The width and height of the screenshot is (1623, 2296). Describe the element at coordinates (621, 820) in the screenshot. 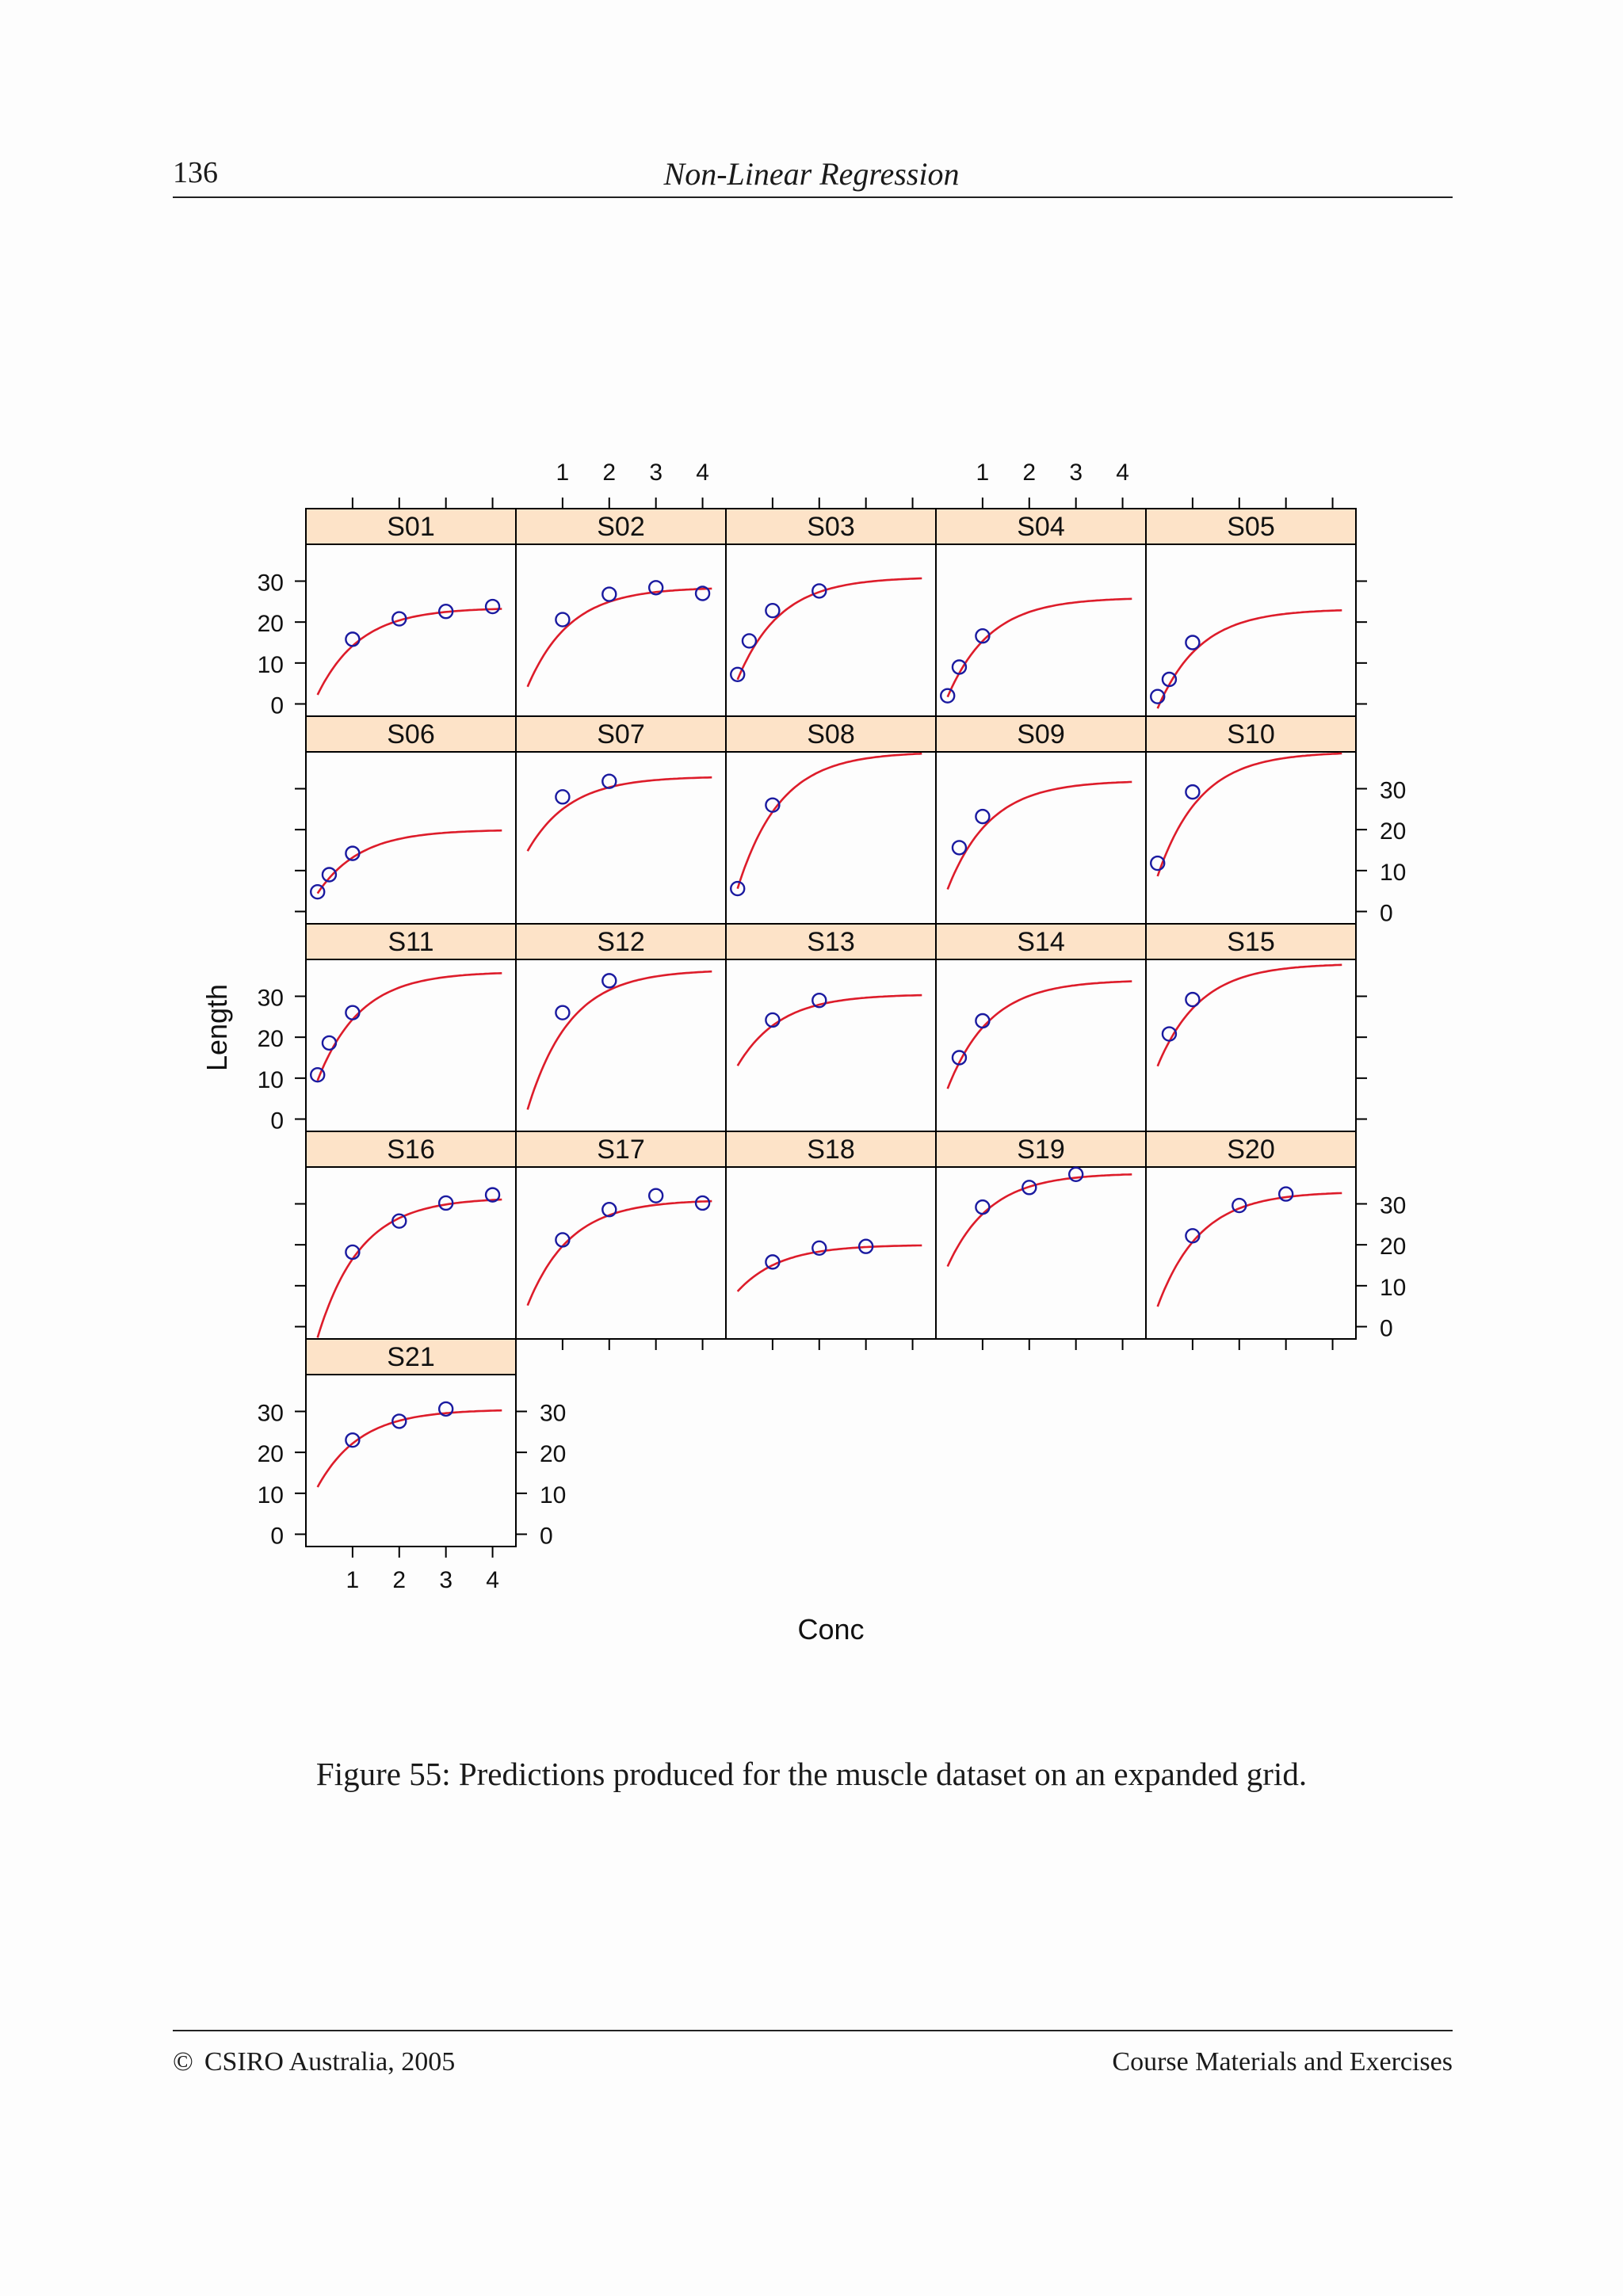

I see `panel-s07: S07` at that location.